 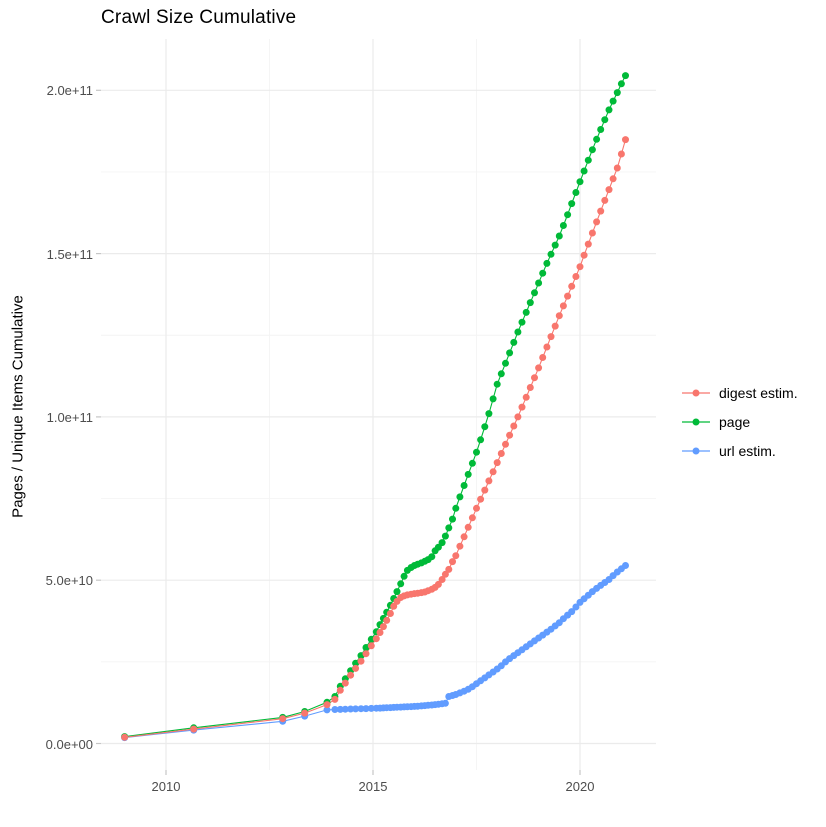 I want to click on legend-item-page: page, so click(x=739, y=421).